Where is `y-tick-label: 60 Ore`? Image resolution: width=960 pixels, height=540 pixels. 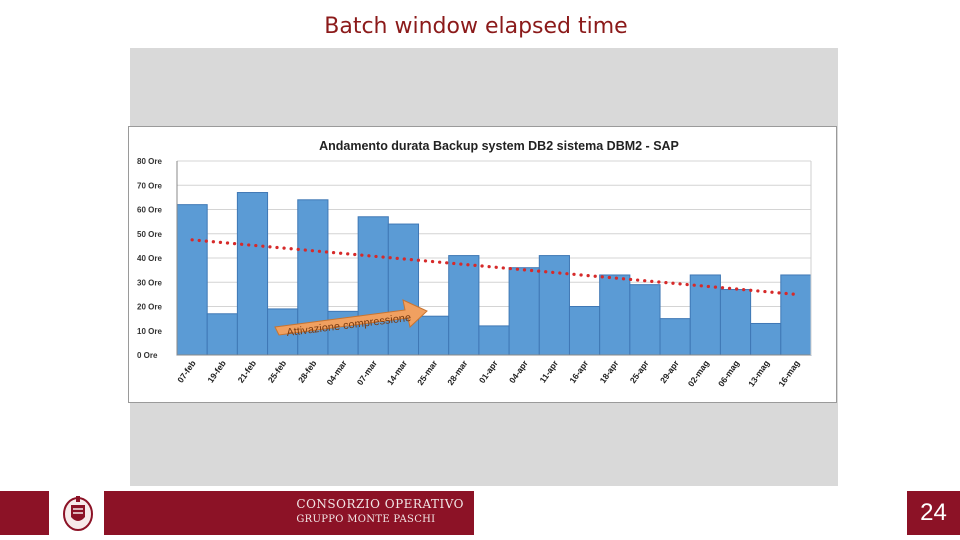 y-tick-label: 60 Ore is located at coordinates (149, 210).